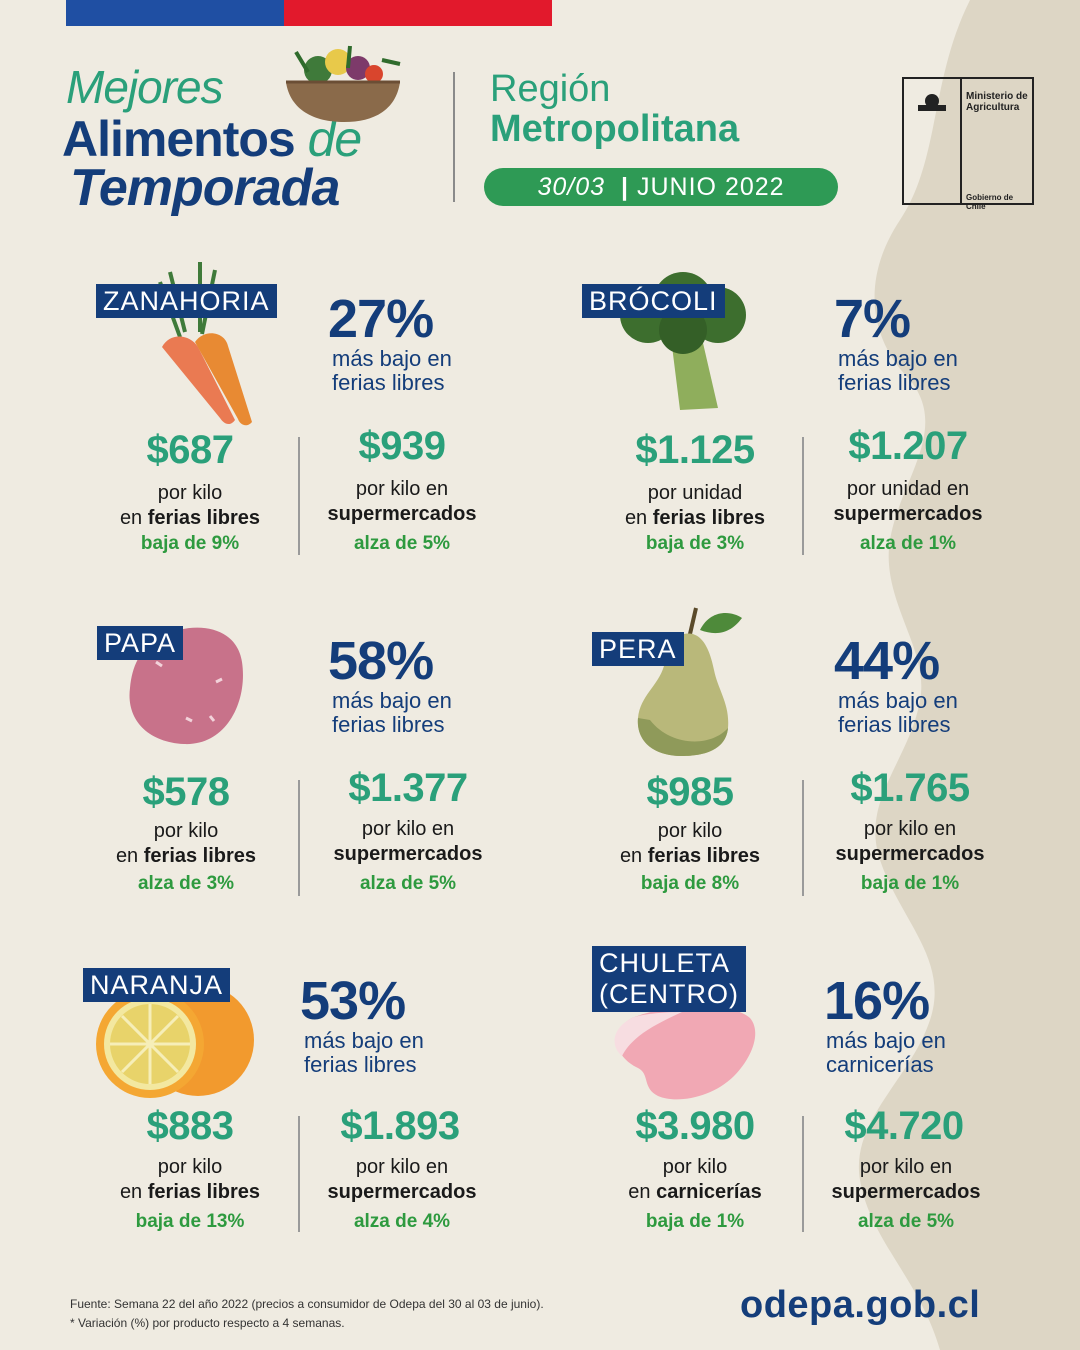  What do you see at coordinates (908, 501) in the screenshot?
I see `unit-supermercados: por unidad en supermercados` at bounding box center [908, 501].